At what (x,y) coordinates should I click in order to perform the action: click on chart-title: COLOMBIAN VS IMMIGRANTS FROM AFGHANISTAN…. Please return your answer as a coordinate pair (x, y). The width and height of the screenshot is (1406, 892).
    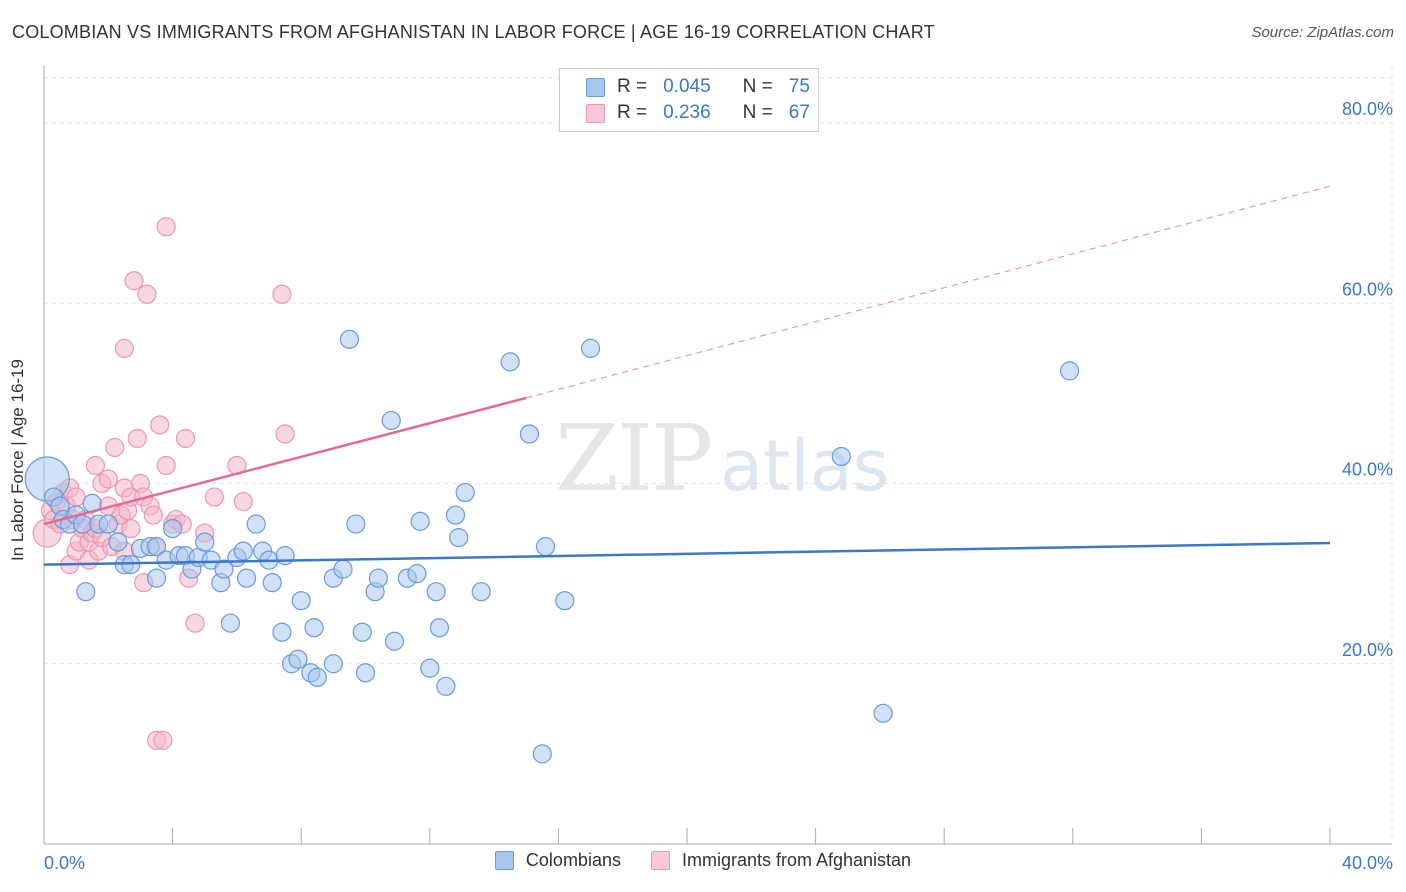
    Looking at the image, I should click on (473, 32).